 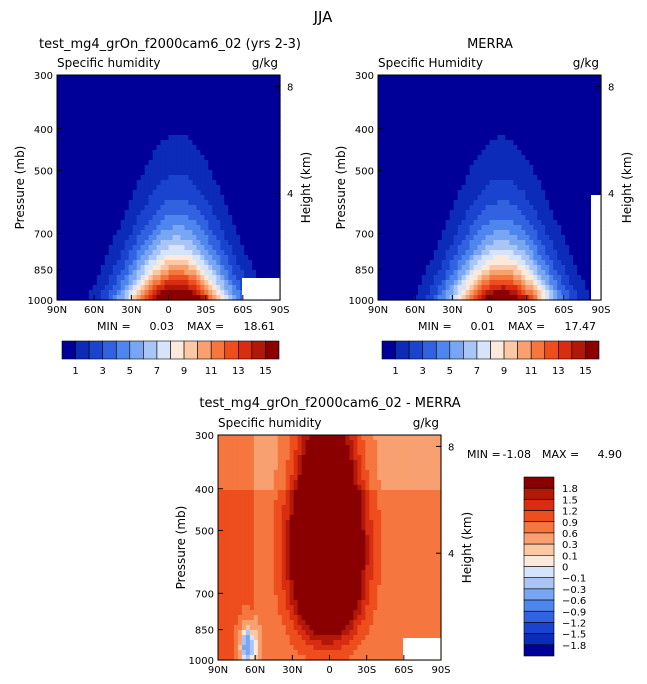 I want to click on colorbar-label: 3, so click(x=103, y=371).